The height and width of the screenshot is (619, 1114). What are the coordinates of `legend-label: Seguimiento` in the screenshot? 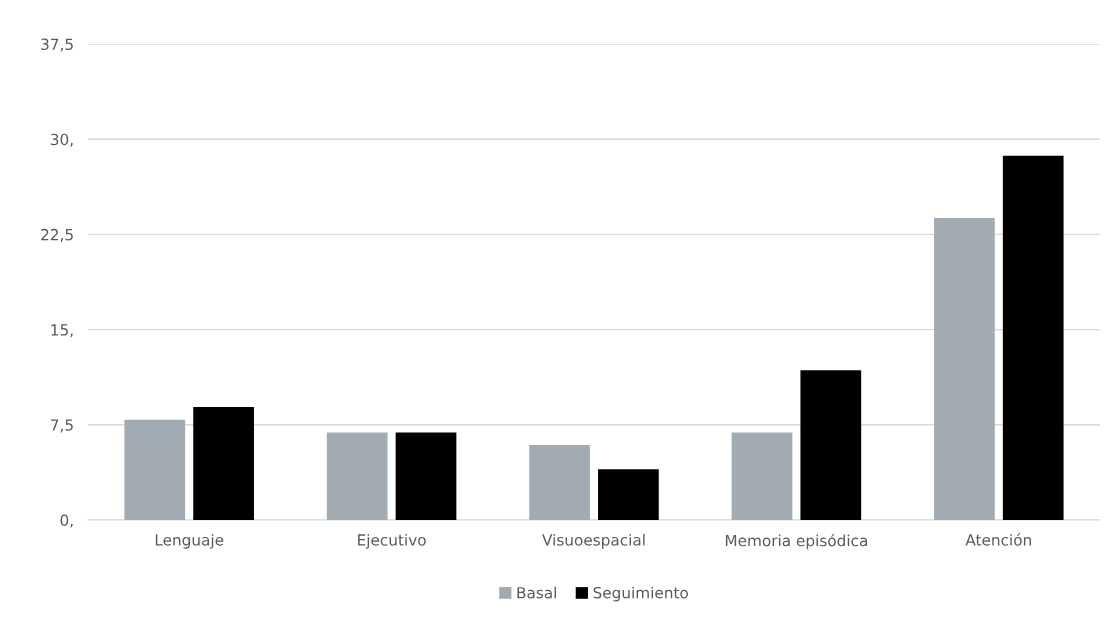 It's located at (640, 594).